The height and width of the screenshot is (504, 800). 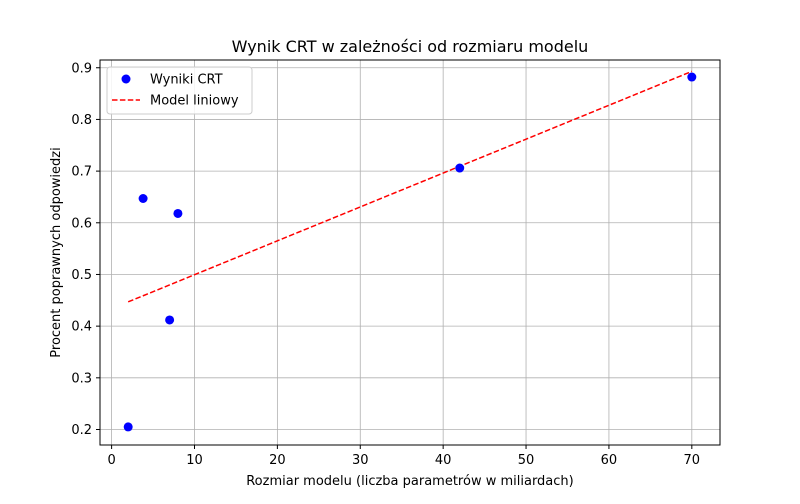 What do you see at coordinates (194, 460) in the screenshot?
I see `x-tick-label: 10` at bounding box center [194, 460].